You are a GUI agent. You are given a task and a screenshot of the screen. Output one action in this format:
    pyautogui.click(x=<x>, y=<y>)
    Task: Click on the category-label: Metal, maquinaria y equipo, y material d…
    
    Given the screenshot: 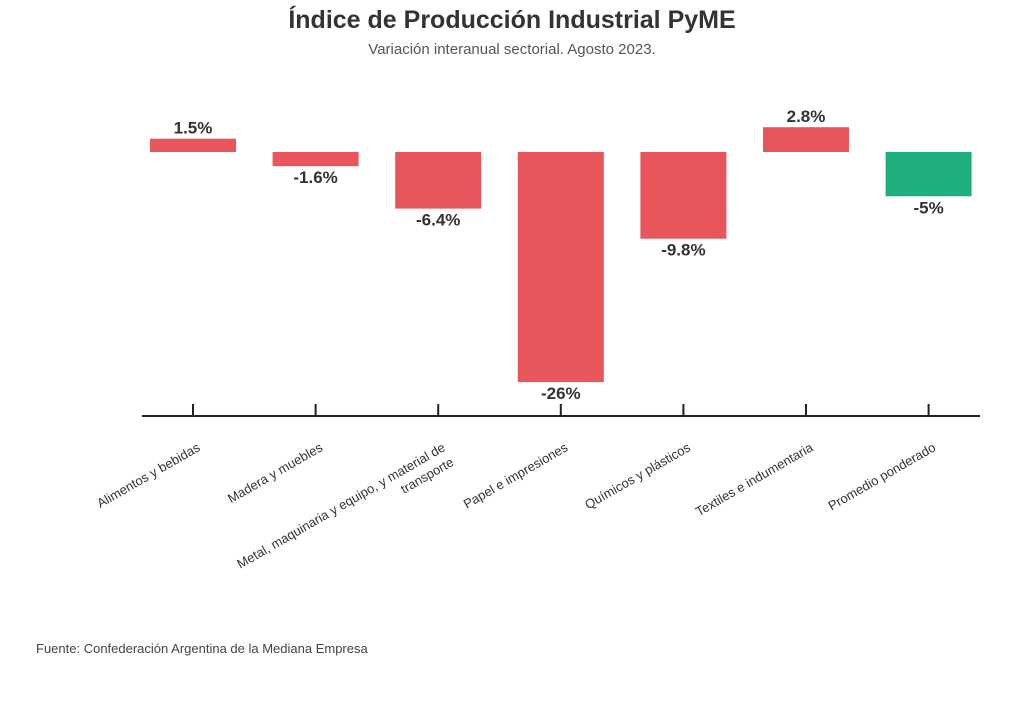 What is the action you would take?
    pyautogui.click(x=345, y=513)
    